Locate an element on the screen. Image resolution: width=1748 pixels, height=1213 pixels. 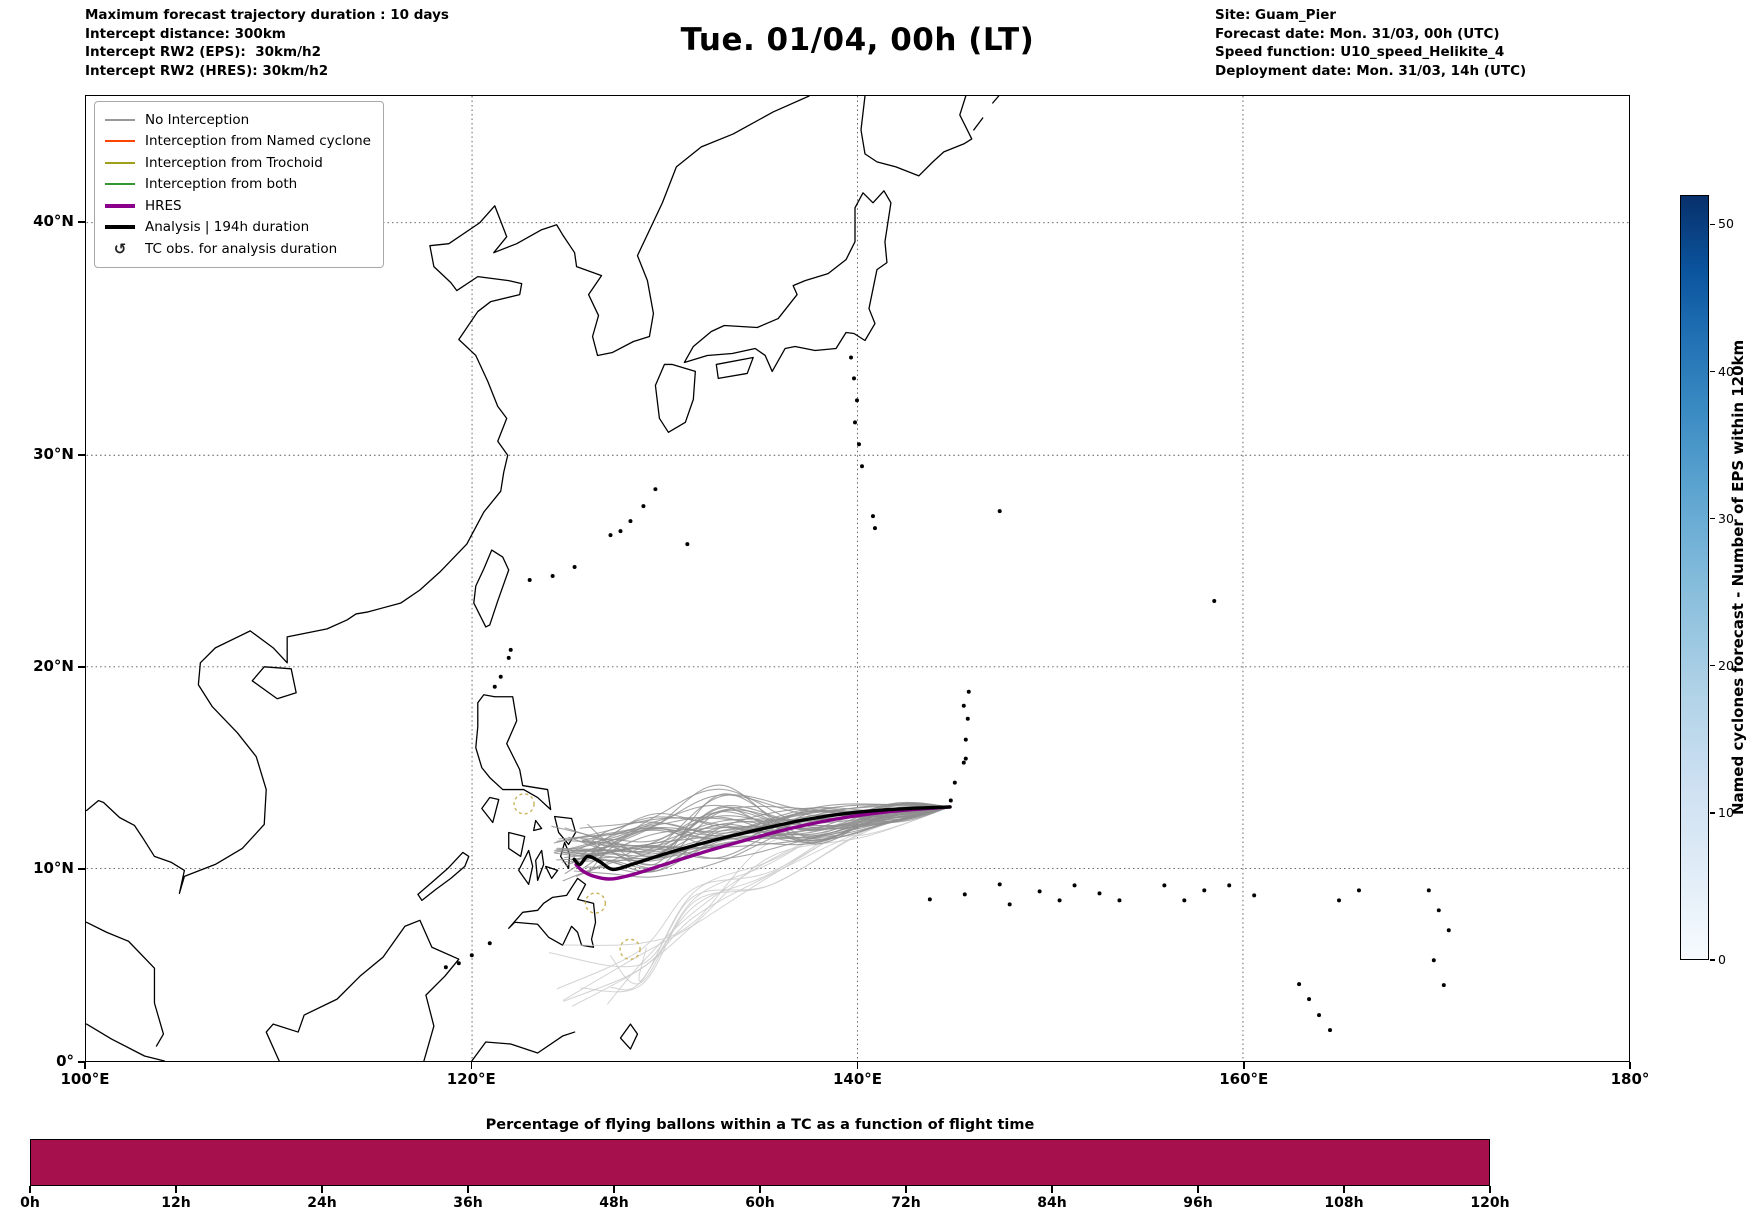
coastline-honshu is located at coordinates (787, 281).